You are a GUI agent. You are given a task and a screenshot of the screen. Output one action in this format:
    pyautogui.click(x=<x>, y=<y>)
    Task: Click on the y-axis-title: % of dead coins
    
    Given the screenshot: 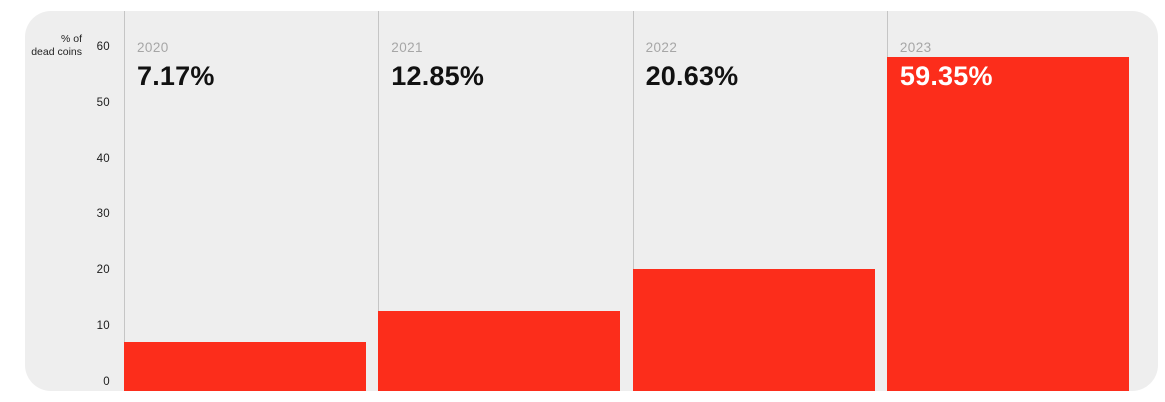 What is the action you would take?
    pyautogui.click(x=53, y=46)
    